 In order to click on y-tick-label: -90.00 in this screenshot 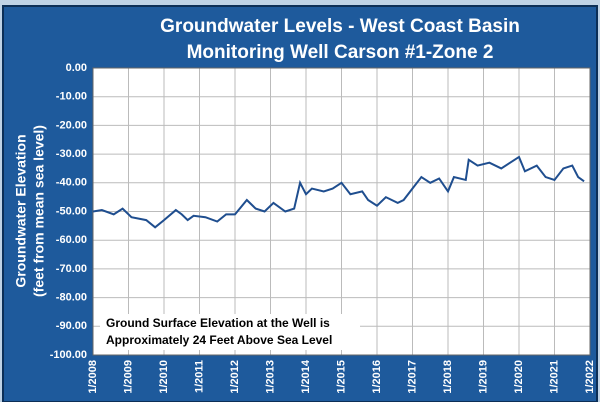, I will do `click(71, 326)`.